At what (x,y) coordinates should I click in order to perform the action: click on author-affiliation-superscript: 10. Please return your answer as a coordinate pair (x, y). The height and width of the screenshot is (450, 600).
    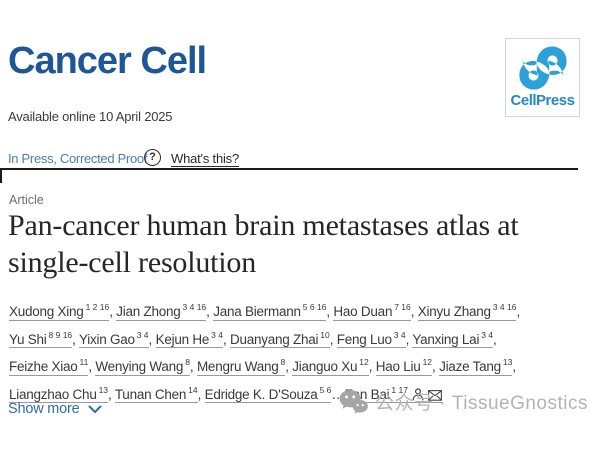
    Looking at the image, I should click on (325, 334).